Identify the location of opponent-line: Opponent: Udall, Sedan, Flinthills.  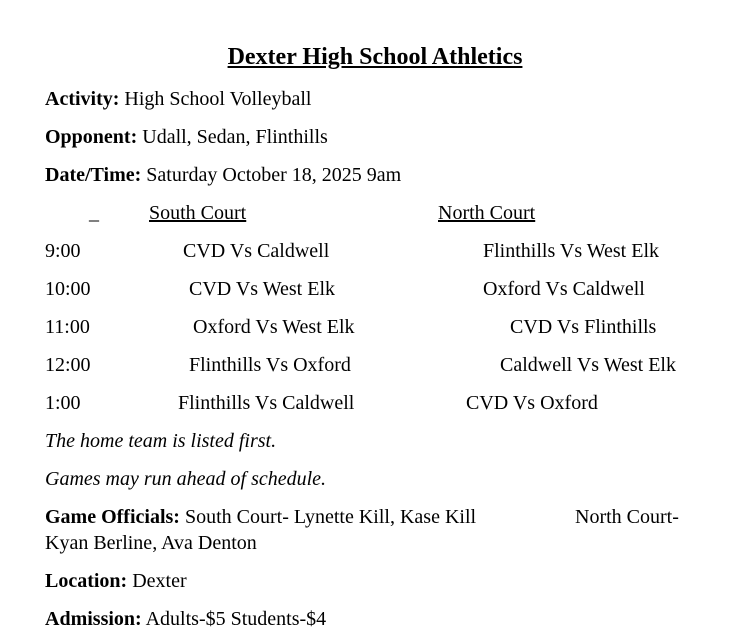
(186, 137).